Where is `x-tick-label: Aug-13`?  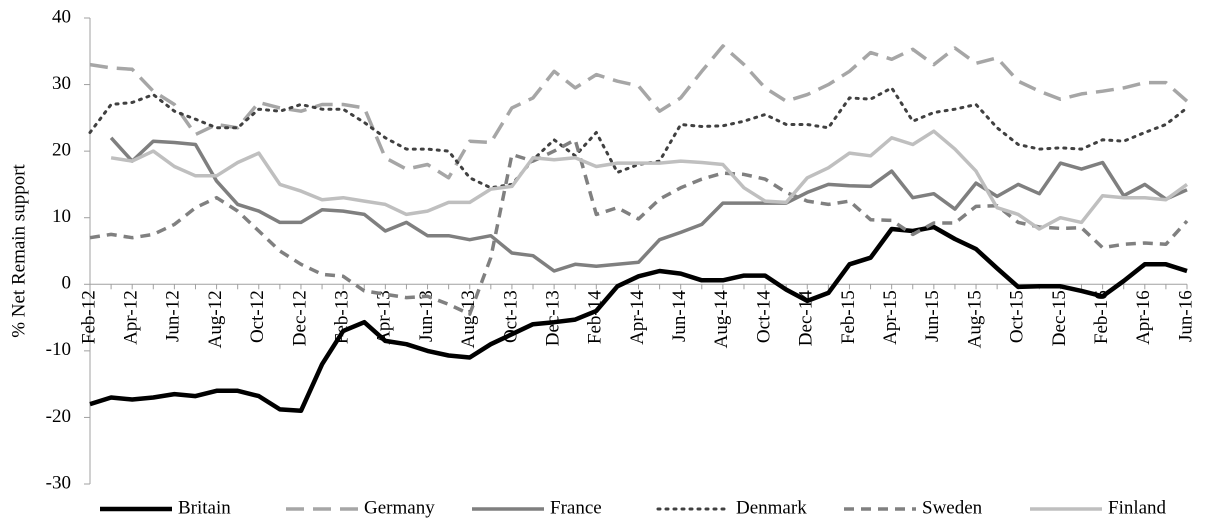
x-tick-label: Aug-13 is located at coordinates (468, 319).